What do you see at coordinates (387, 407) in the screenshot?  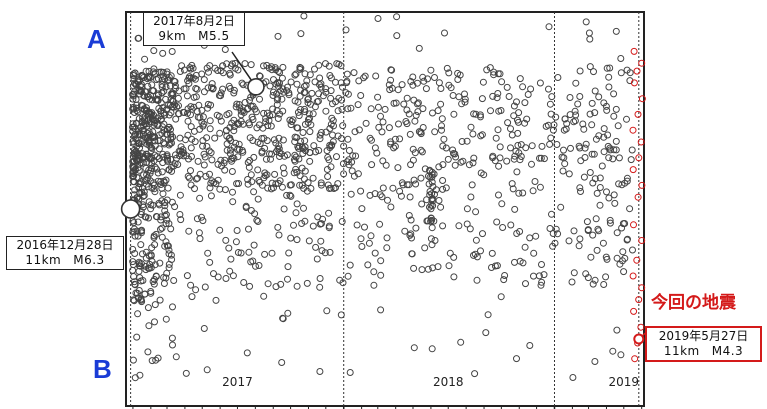 I see `month-ticks` at bounding box center [387, 407].